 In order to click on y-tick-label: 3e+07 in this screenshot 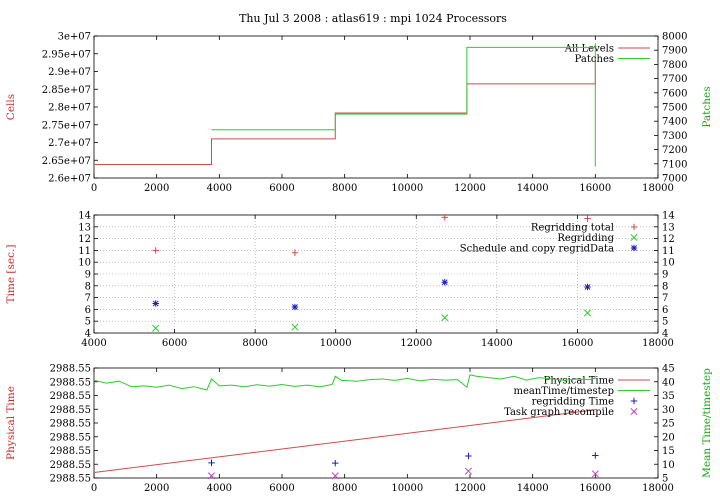, I will do `click(74, 37)`.